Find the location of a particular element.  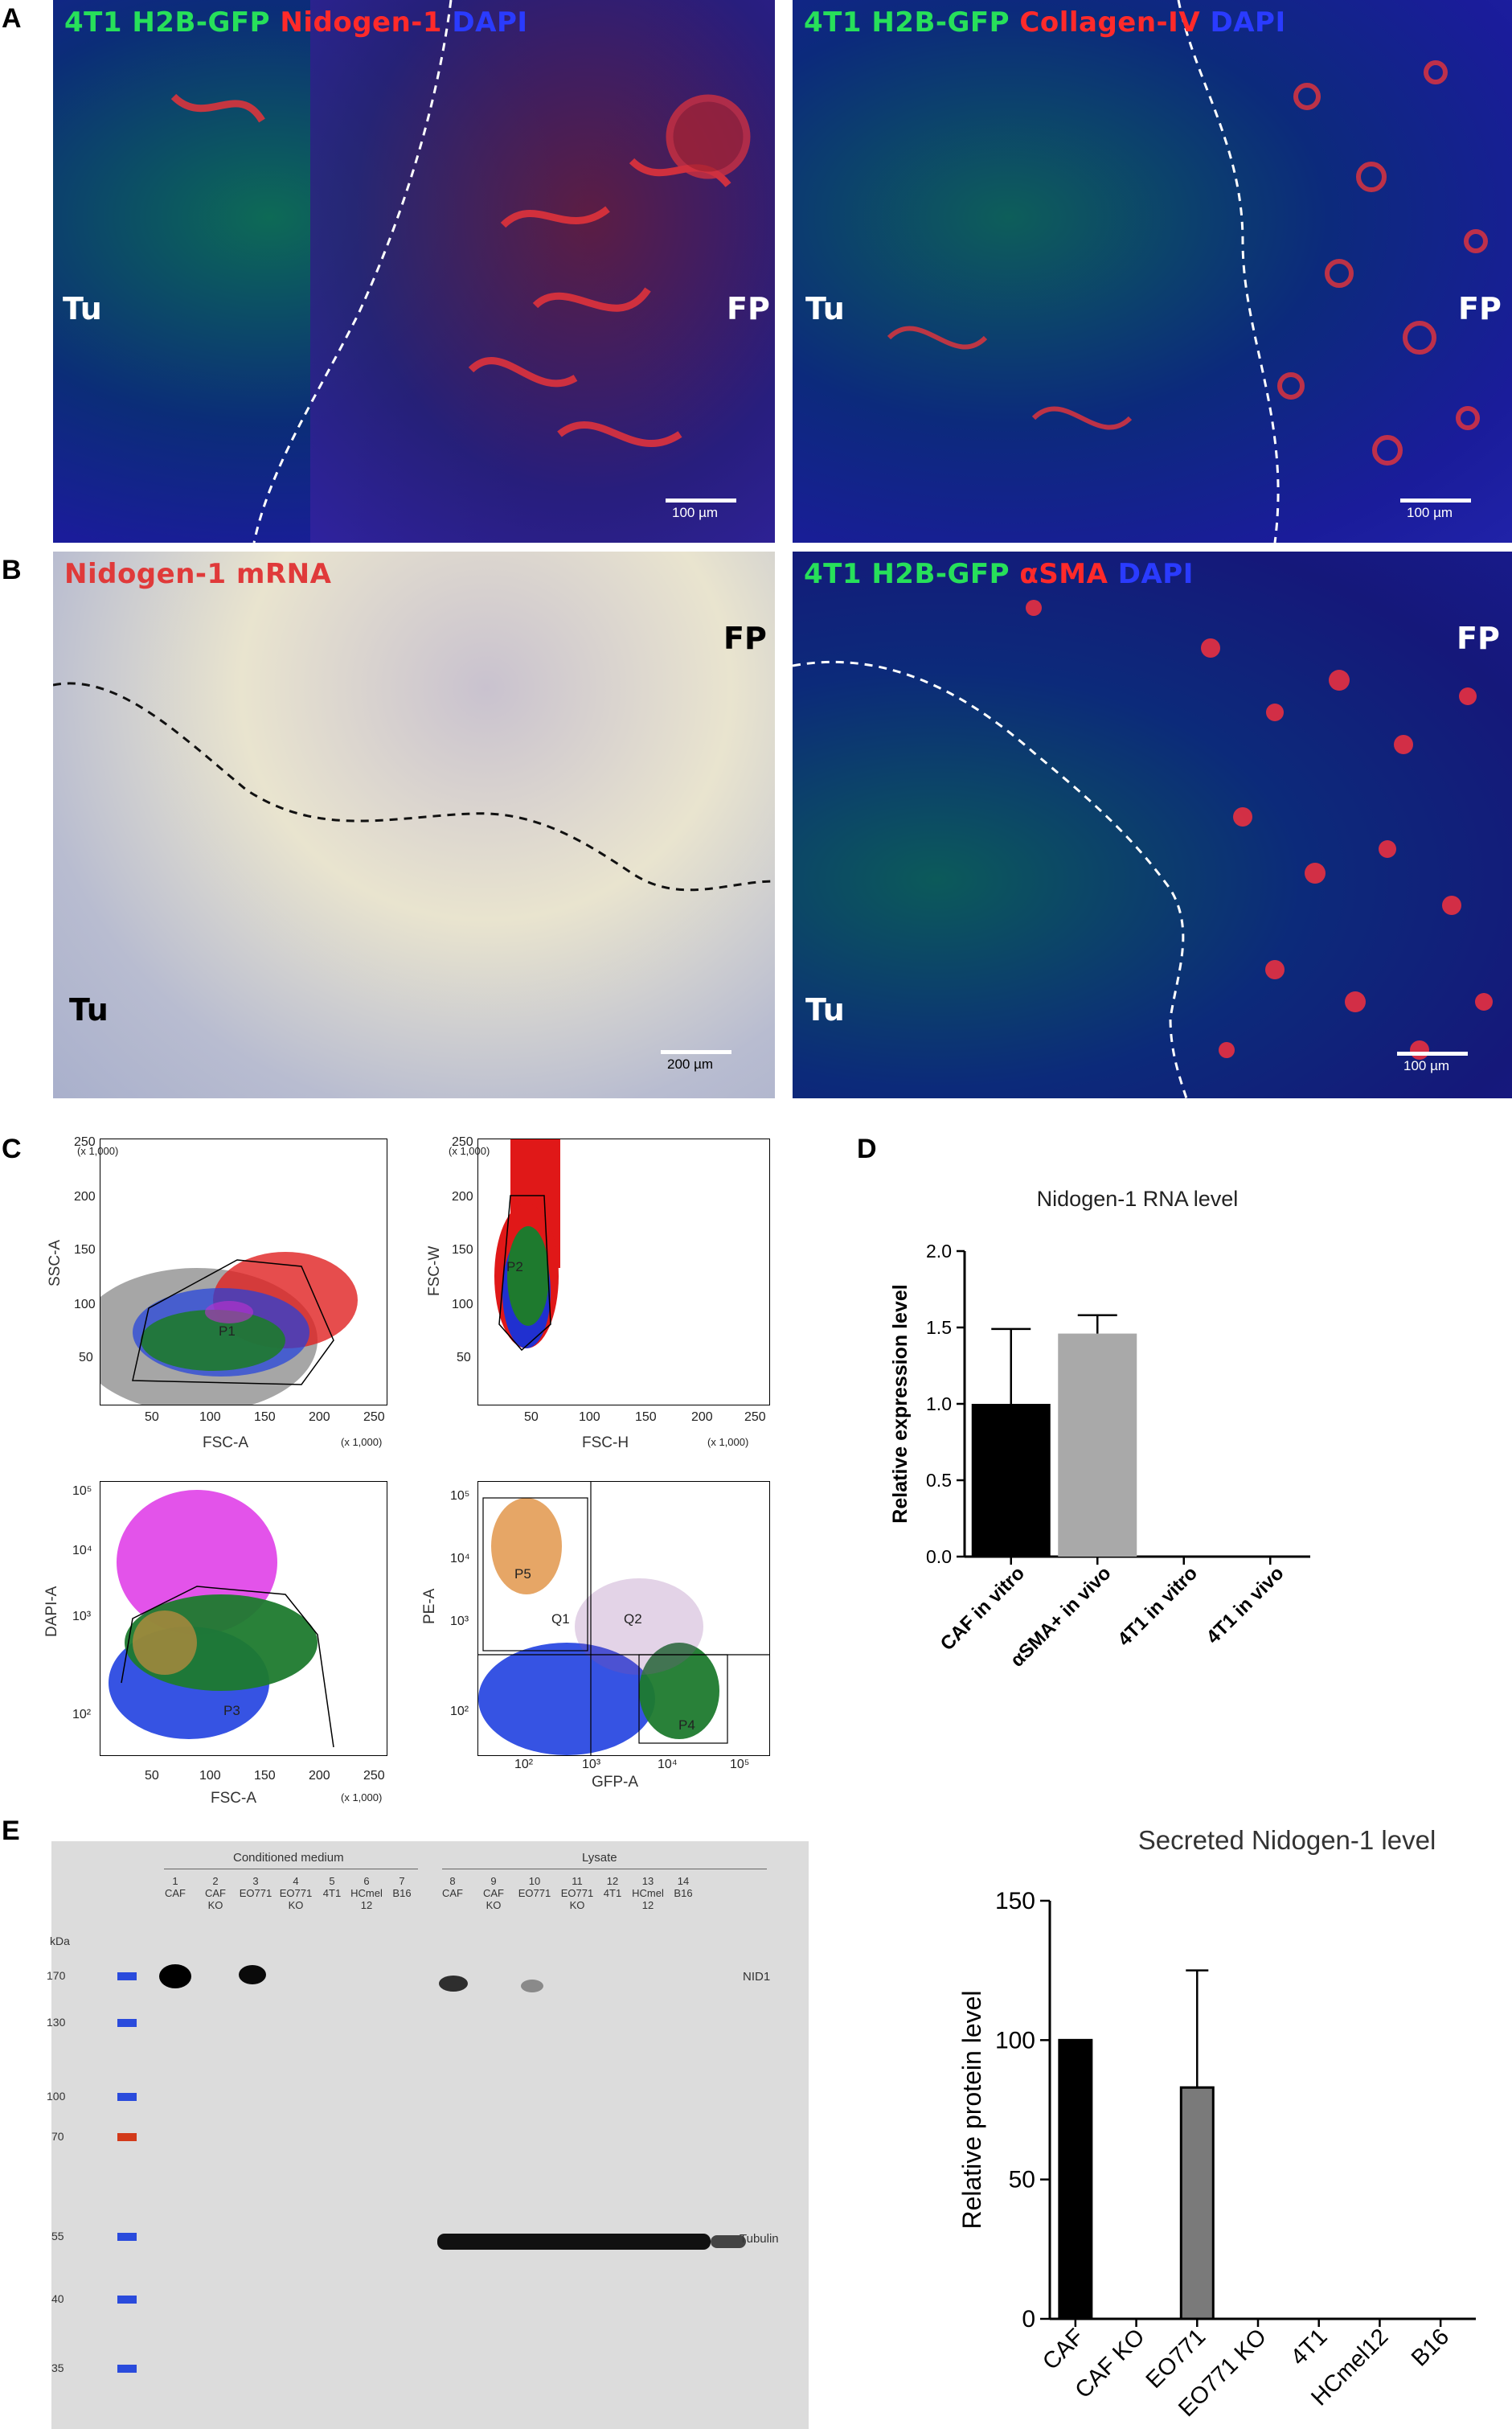

blot-marker-label: 100 is located at coordinates (56, 2096).